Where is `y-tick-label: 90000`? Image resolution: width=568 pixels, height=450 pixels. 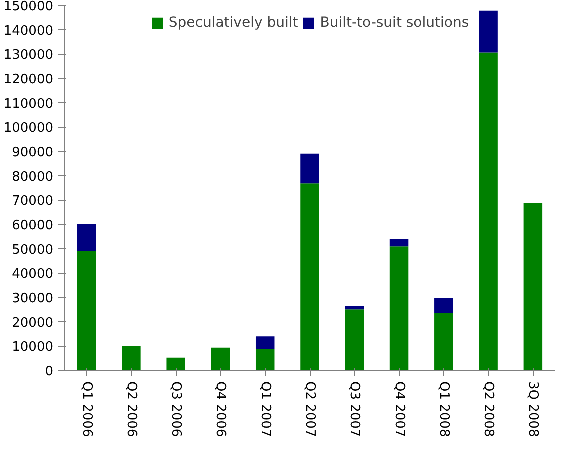
y-tick-label: 90000 is located at coordinates (33, 153).